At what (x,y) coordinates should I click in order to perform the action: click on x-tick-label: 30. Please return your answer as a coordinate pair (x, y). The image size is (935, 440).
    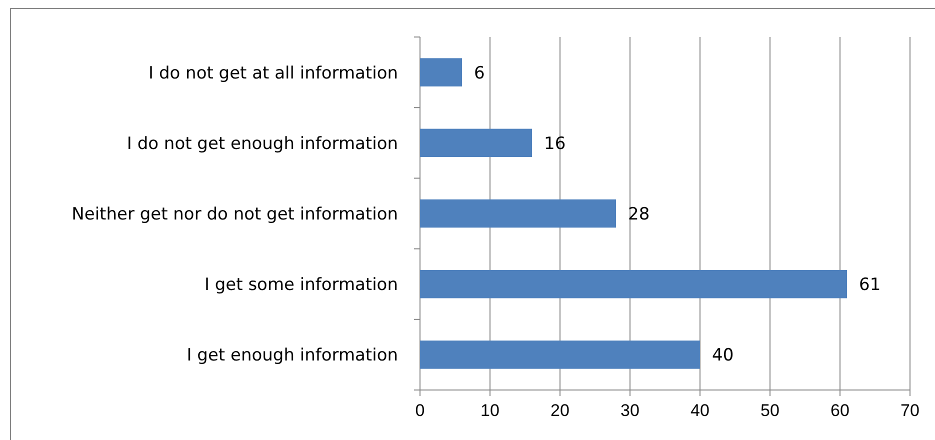
    Looking at the image, I should click on (630, 410).